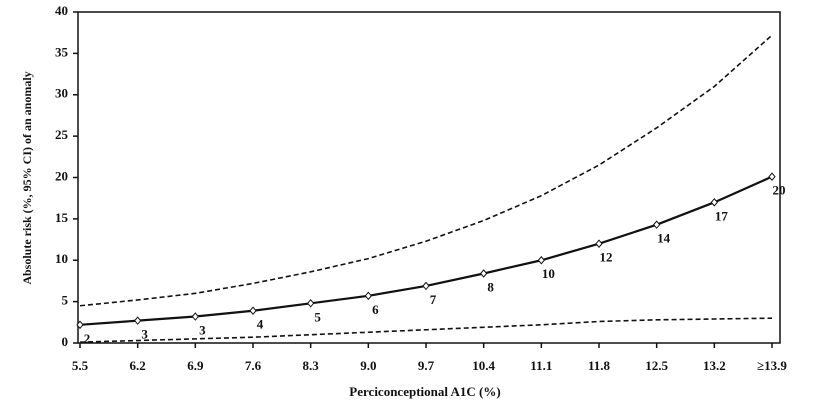 The width and height of the screenshot is (814, 411). I want to click on data-label: 4, so click(260, 324).